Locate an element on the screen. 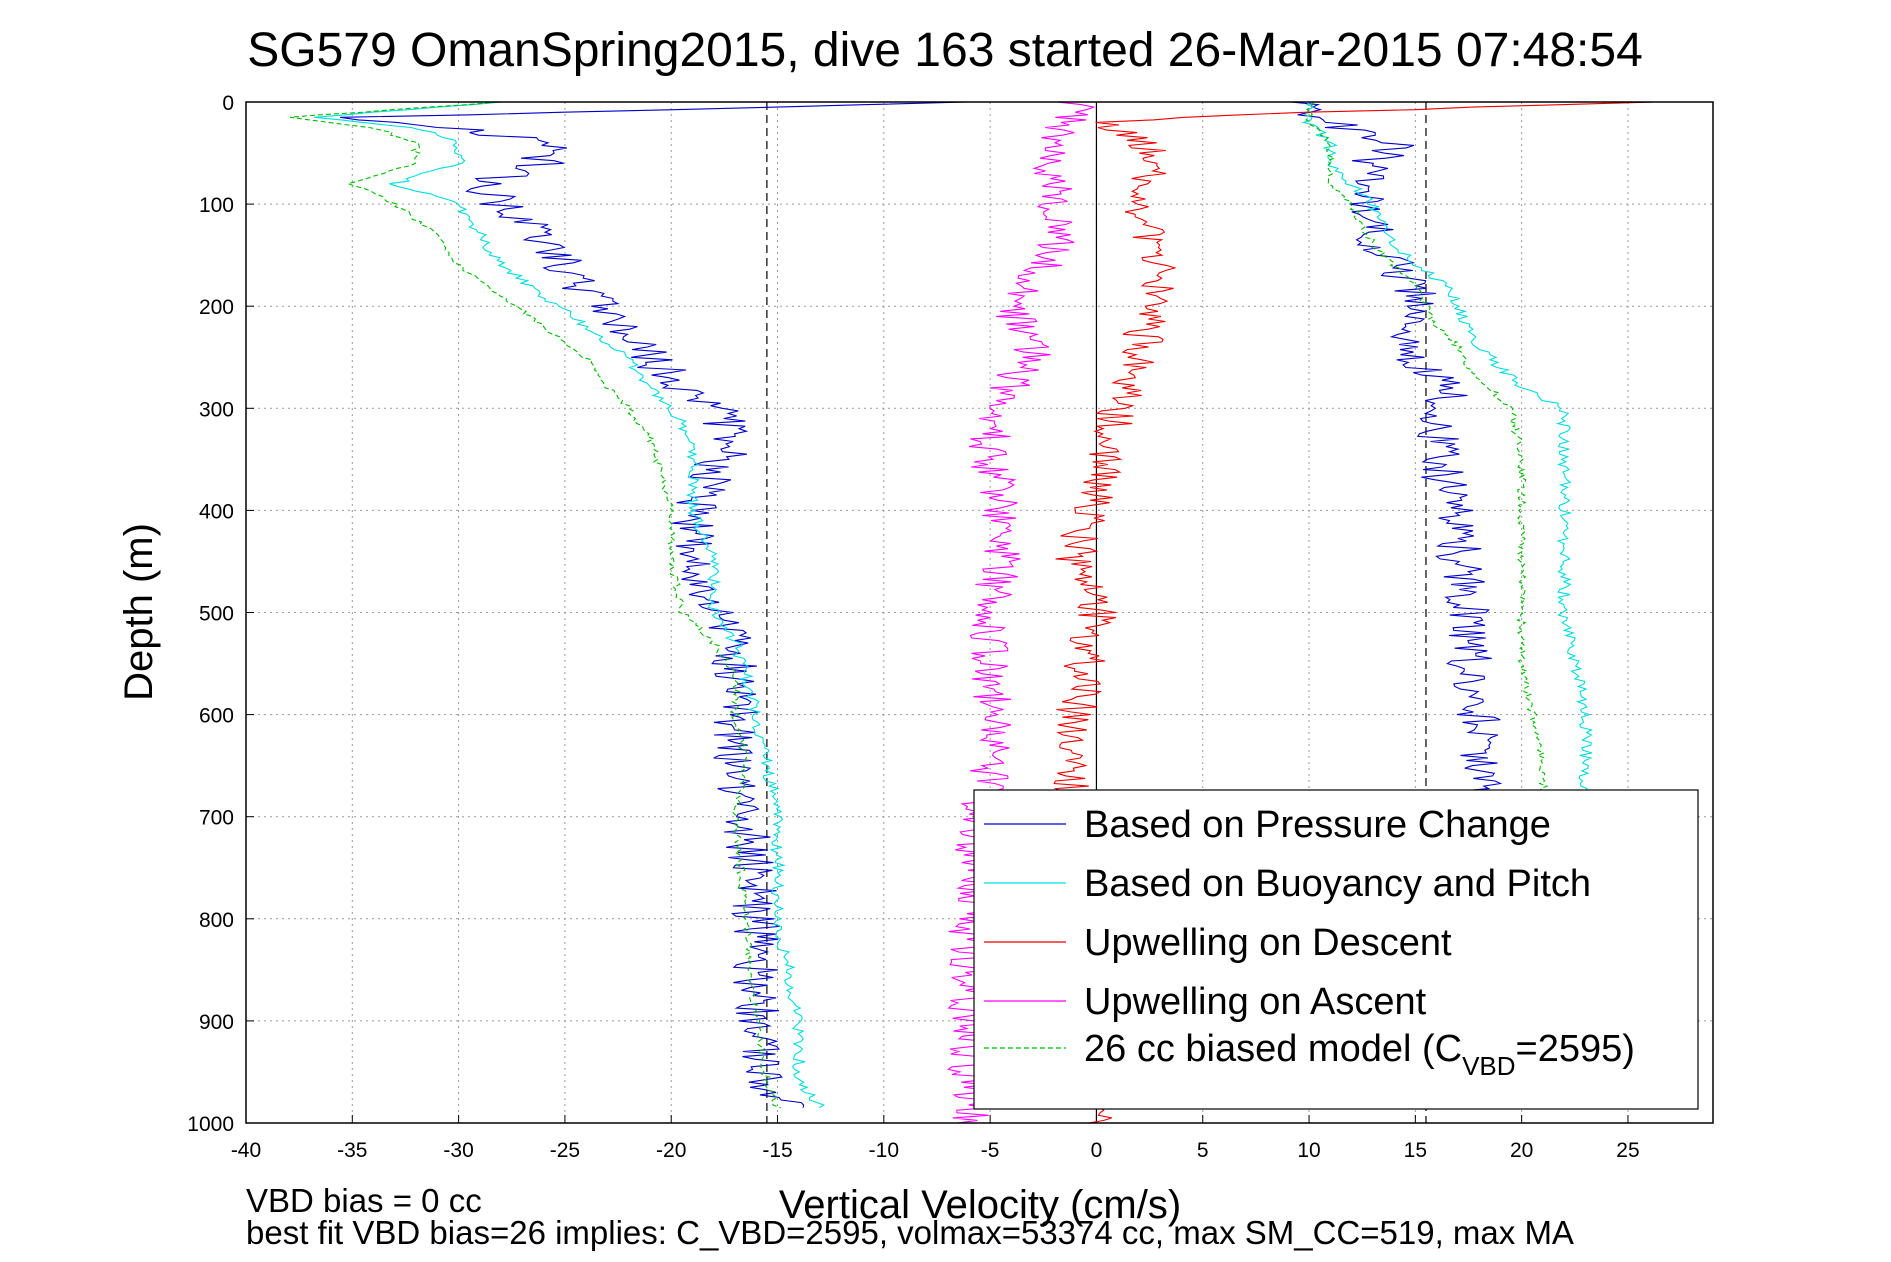  y-tick-label: 400 is located at coordinates (216, 511).